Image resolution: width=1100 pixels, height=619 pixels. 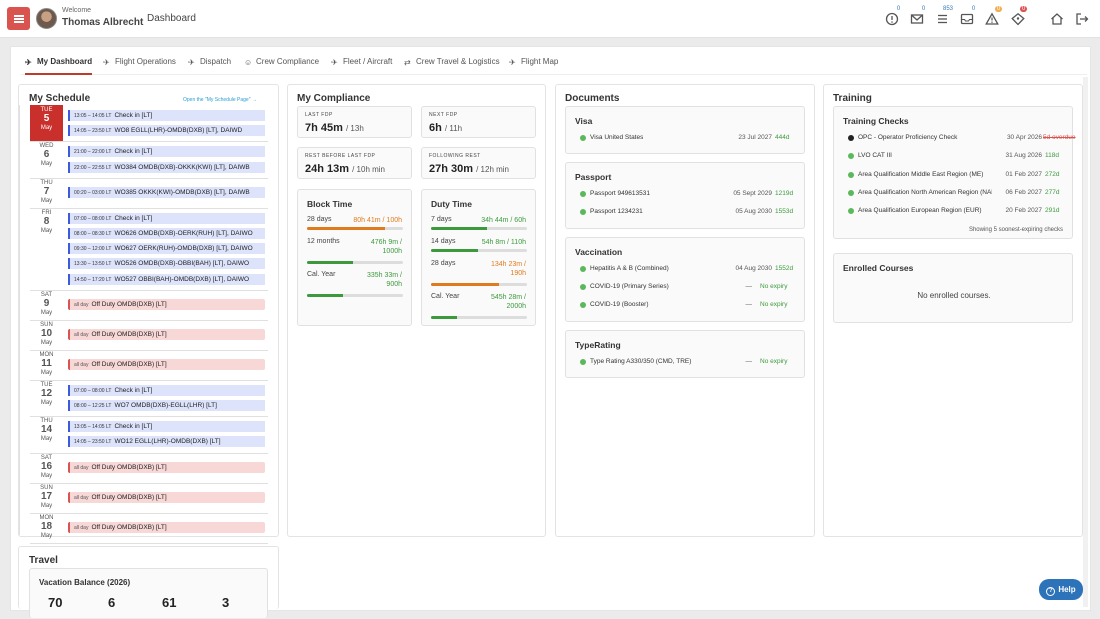 What do you see at coordinates (753, 268) in the screenshot?
I see `vaccine-date: 04 Aug 2030` at bounding box center [753, 268].